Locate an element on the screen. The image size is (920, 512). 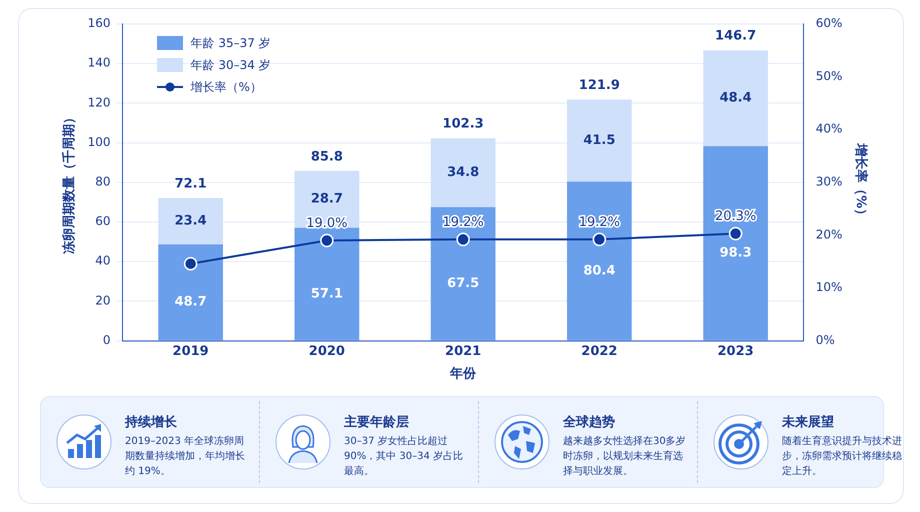
data-label: 98.3 is located at coordinates (736, 253).